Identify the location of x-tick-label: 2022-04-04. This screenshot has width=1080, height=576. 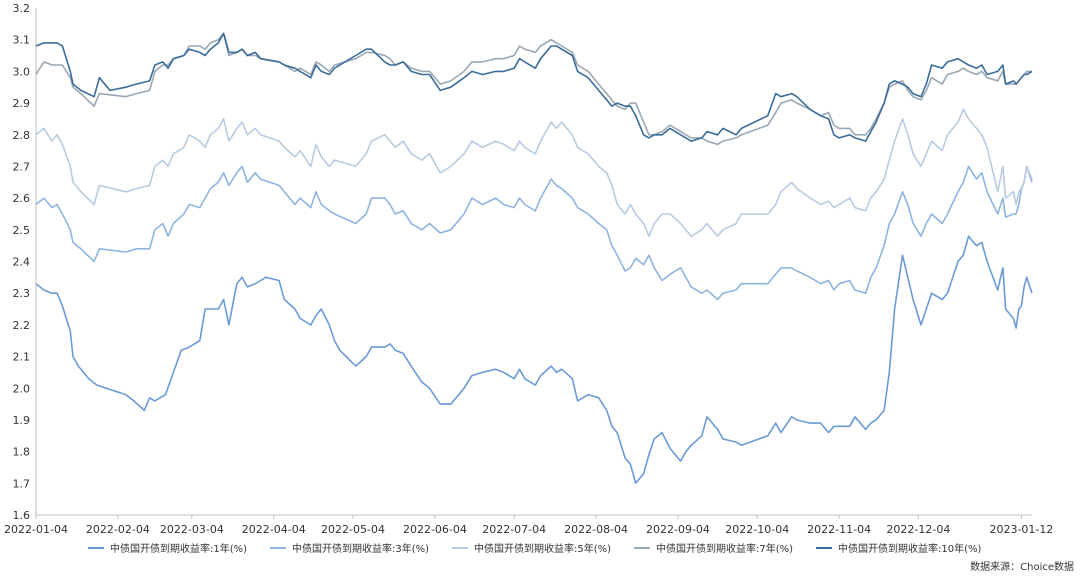
(274, 529).